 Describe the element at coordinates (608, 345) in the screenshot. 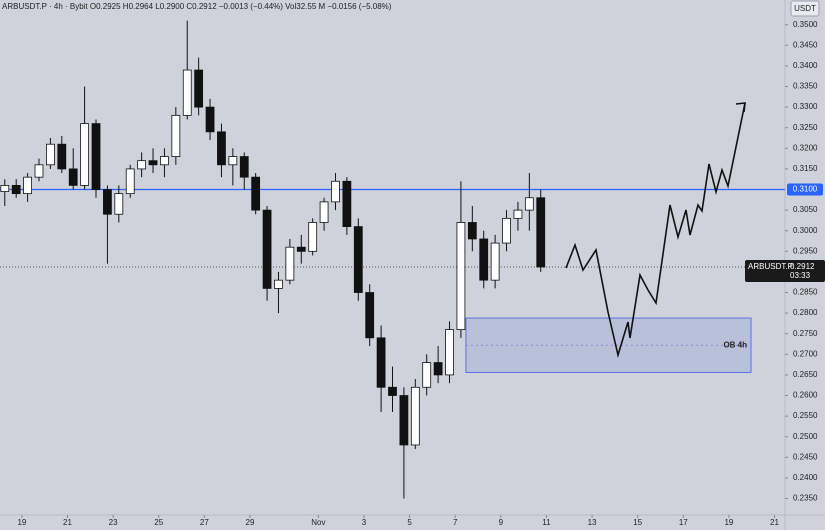

I see `order-block-zone` at that location.